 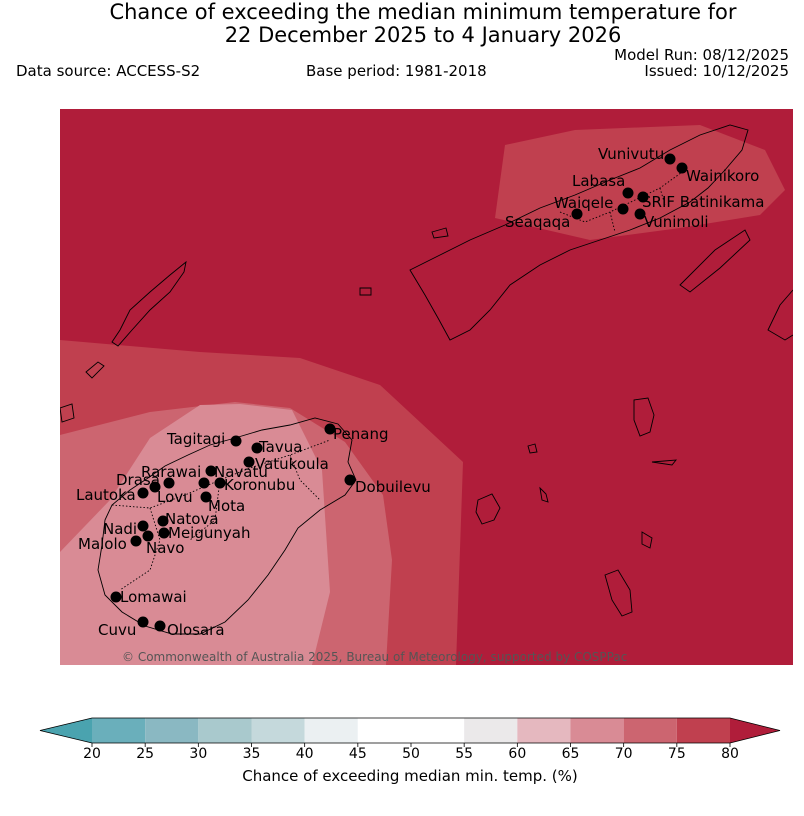 What do you see at coordinates (716, 71) in the screenshot?
I see `issued-label: Issued: 10/12/2025` at bounding box center [716, 71].